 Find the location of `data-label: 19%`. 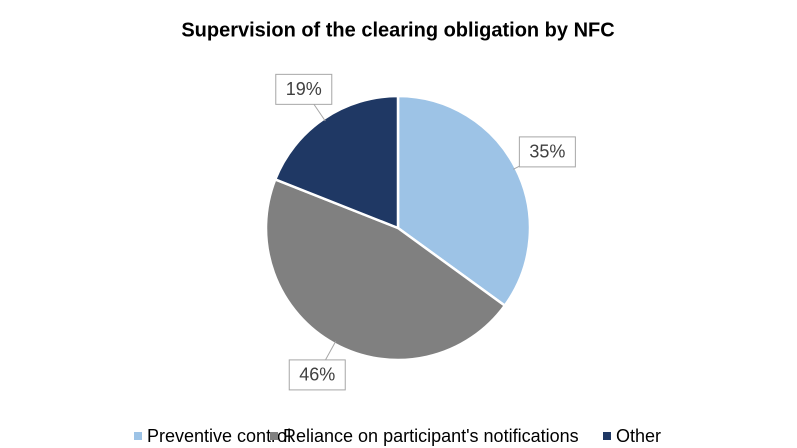

data-label: 19% is located at coordinates (304, 89).